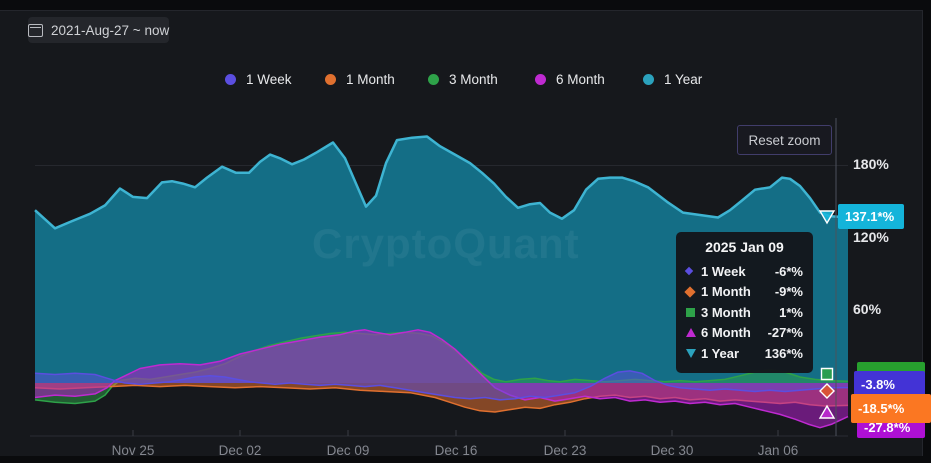 The image size is (931, 463). What do you see at coordinates (269, 79) in the screenshot?
I see `legend-label: 1 Week` at bounding box center [269, 79].